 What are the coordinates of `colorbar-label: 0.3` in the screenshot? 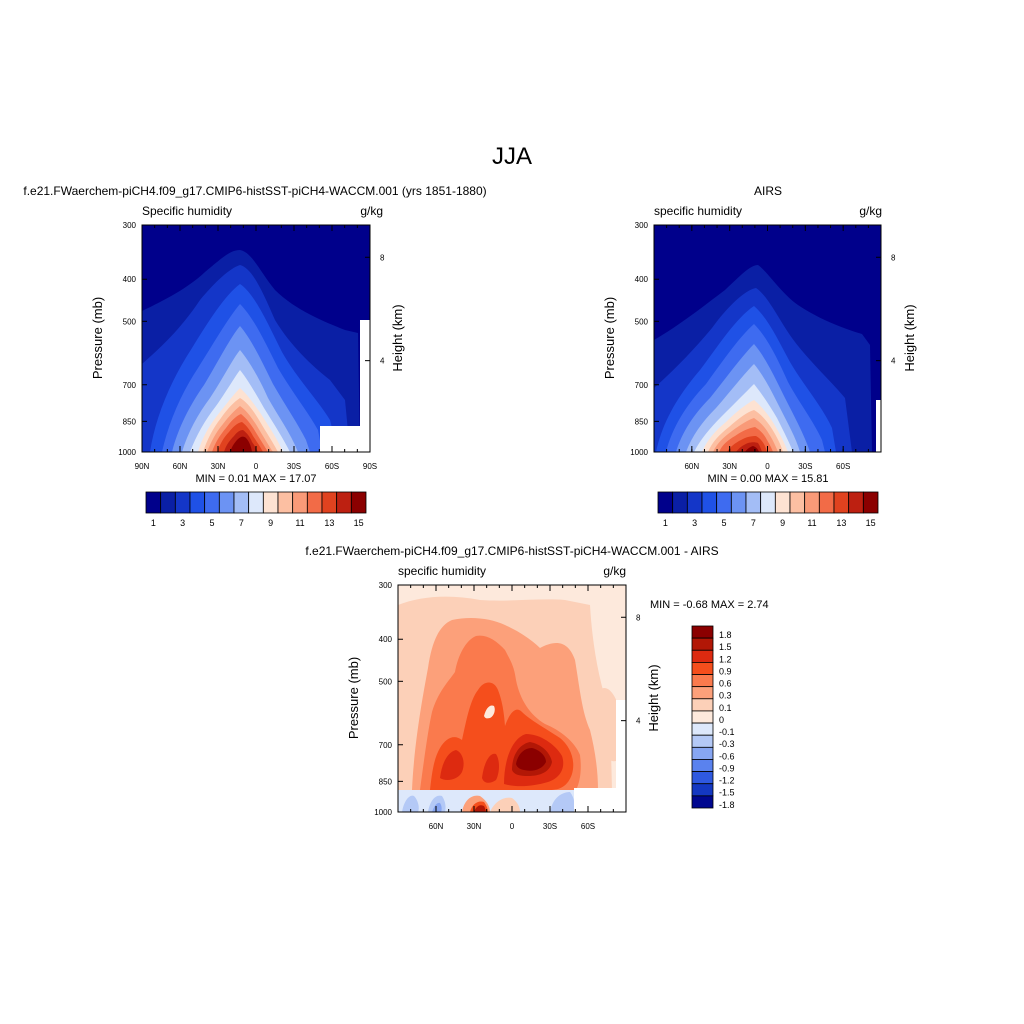 It's located at (725, 696).